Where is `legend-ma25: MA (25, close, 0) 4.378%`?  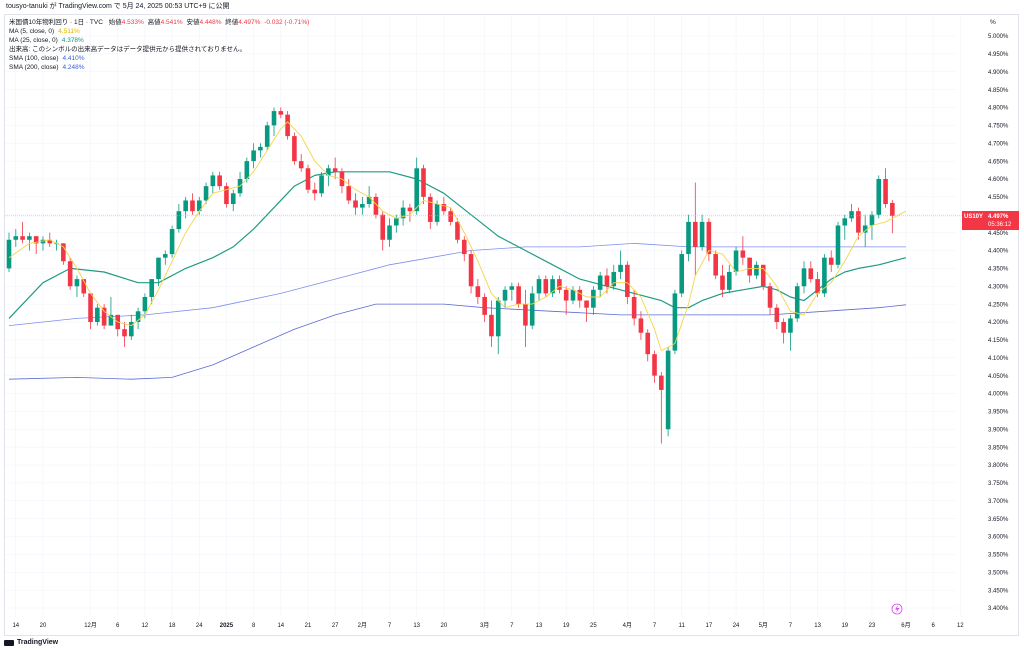
legend-ma25: MA (25, close, 0) 4.378% is located at coordinates (159, 40).